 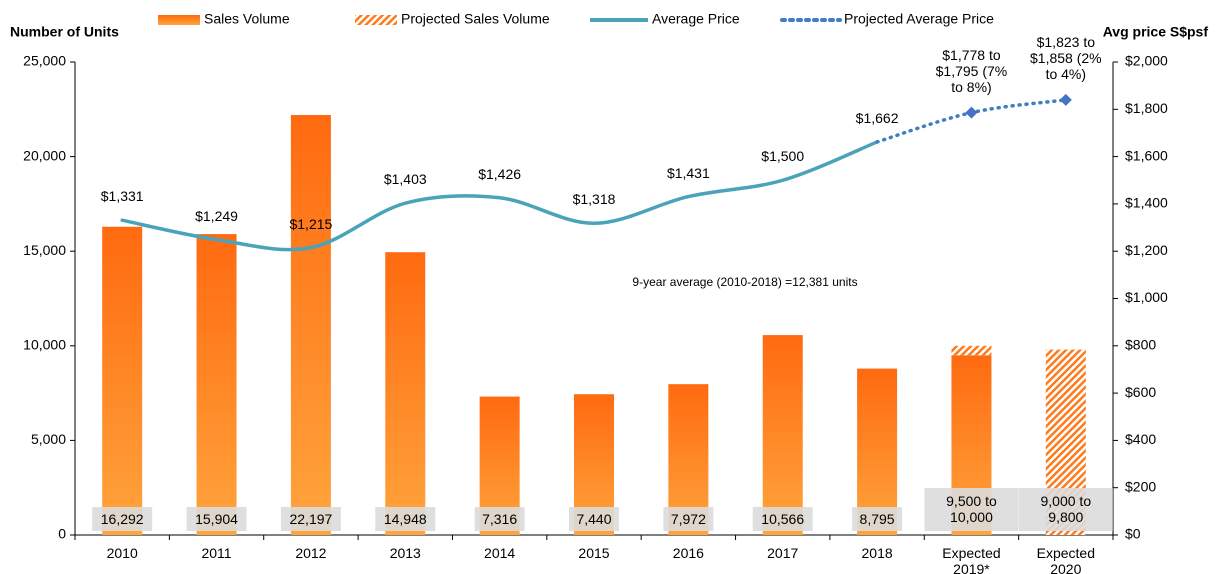 I want to click on bar-value-label: 22,197, so click(x=311, y=519).